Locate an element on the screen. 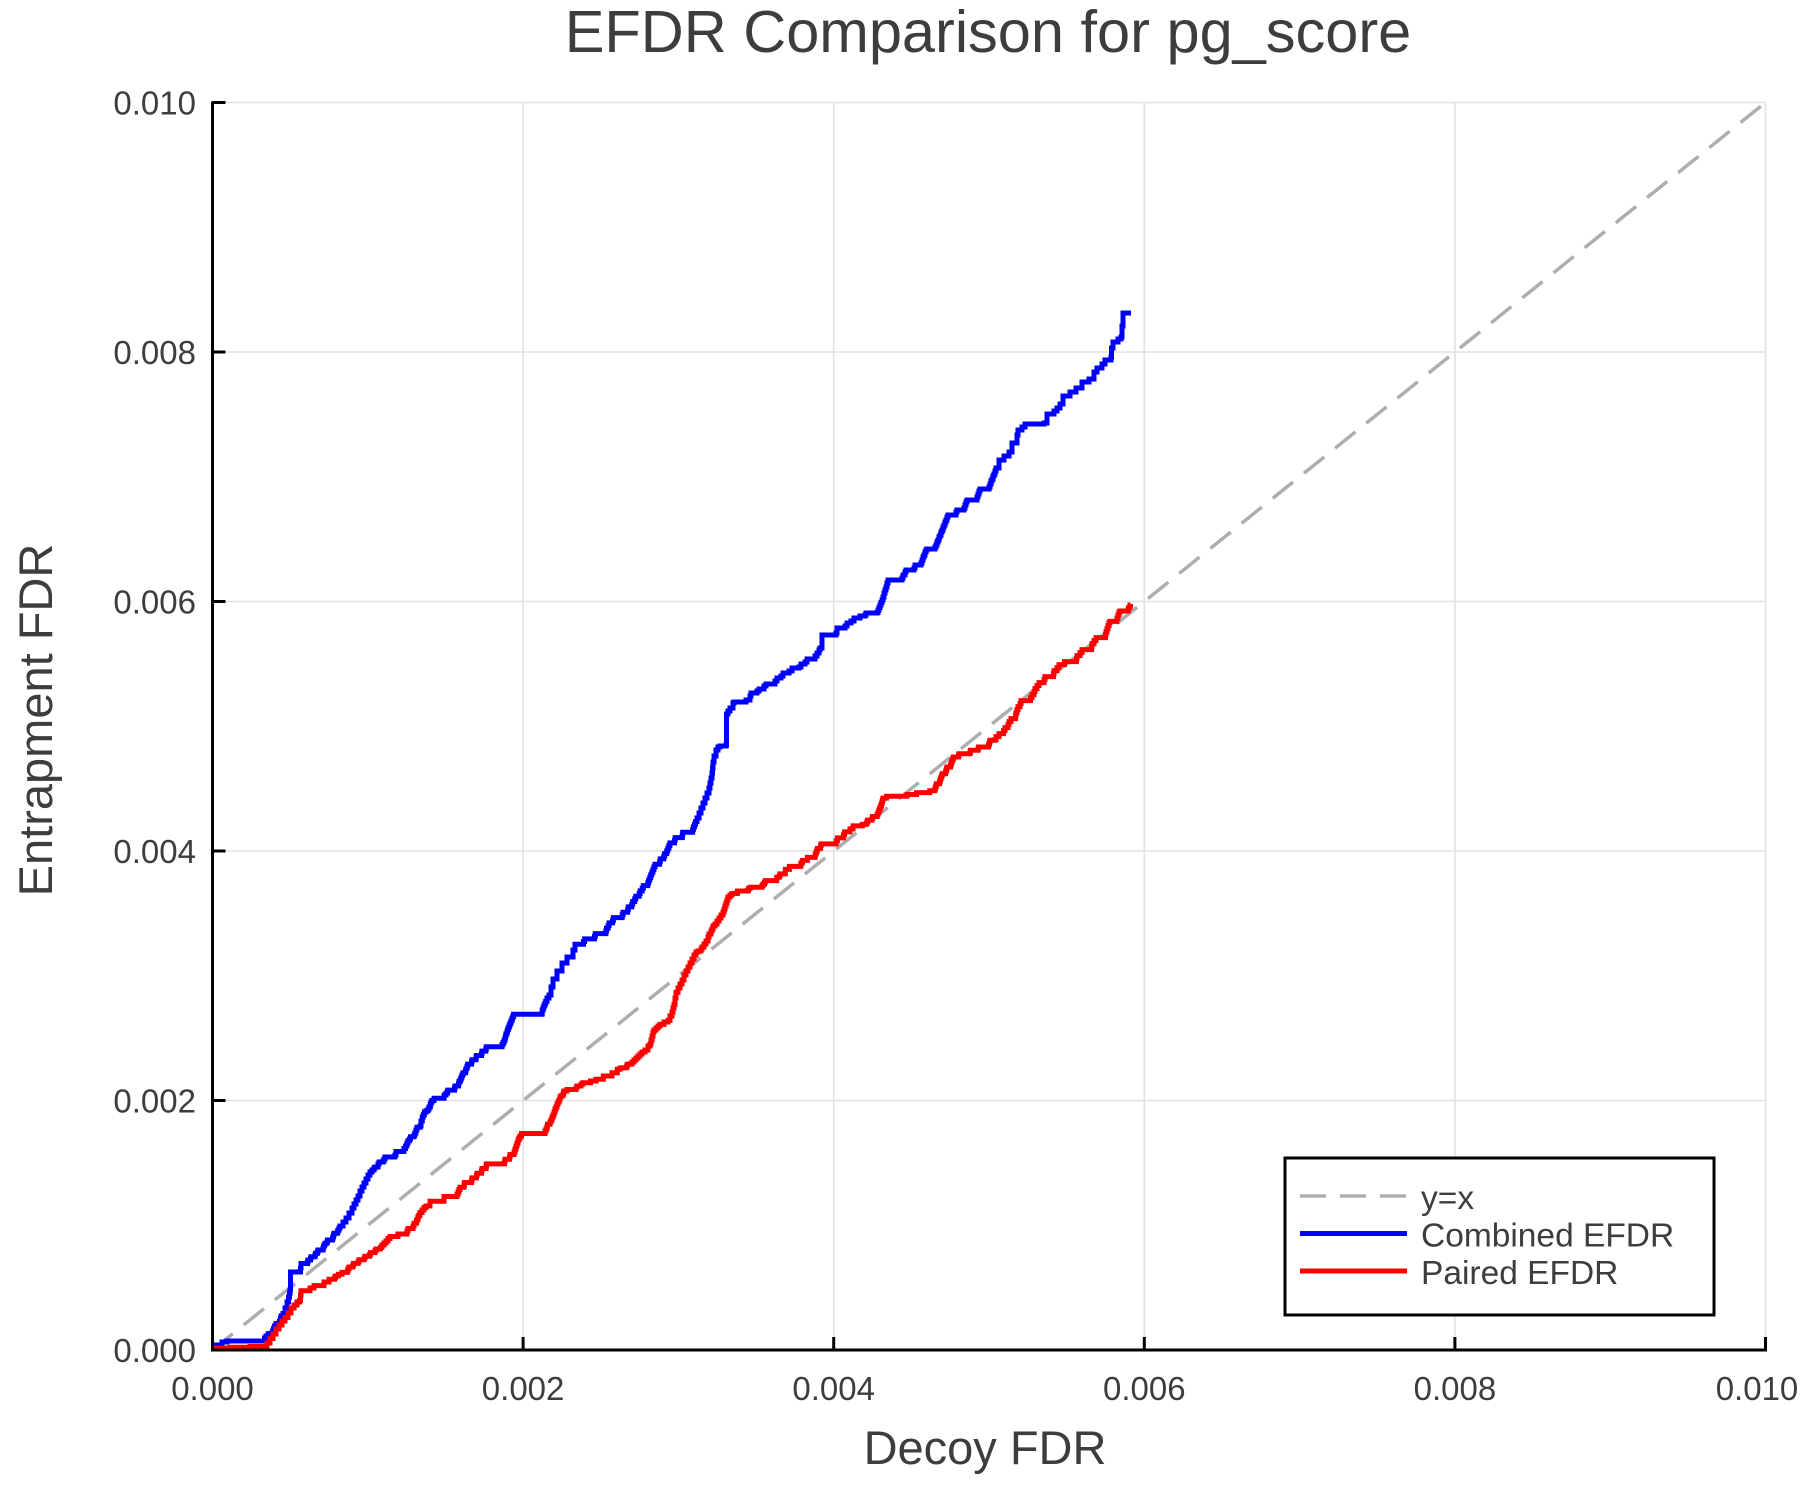  svg-text: Decoy FDR is located at coordinates (985, 1447).